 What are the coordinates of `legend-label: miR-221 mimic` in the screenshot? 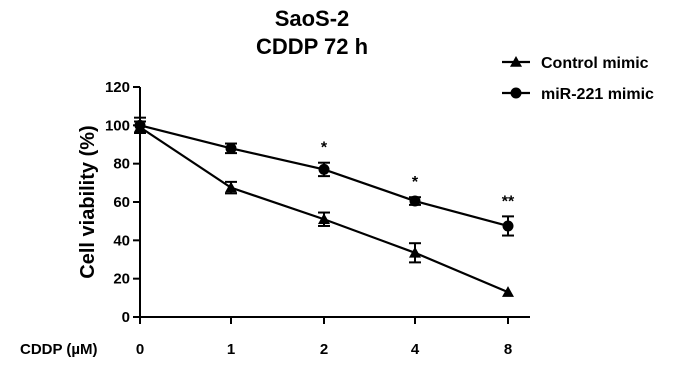 It's located at (597, 94).